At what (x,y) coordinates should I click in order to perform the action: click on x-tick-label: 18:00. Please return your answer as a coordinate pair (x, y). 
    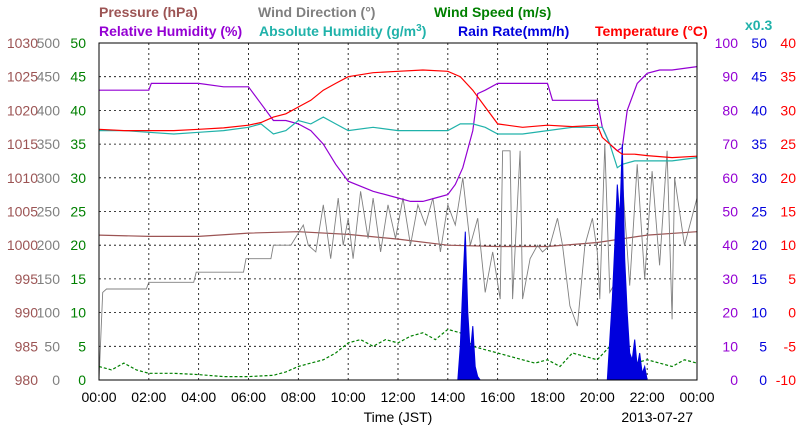
    Looking at the image, I should click on (547, 397).